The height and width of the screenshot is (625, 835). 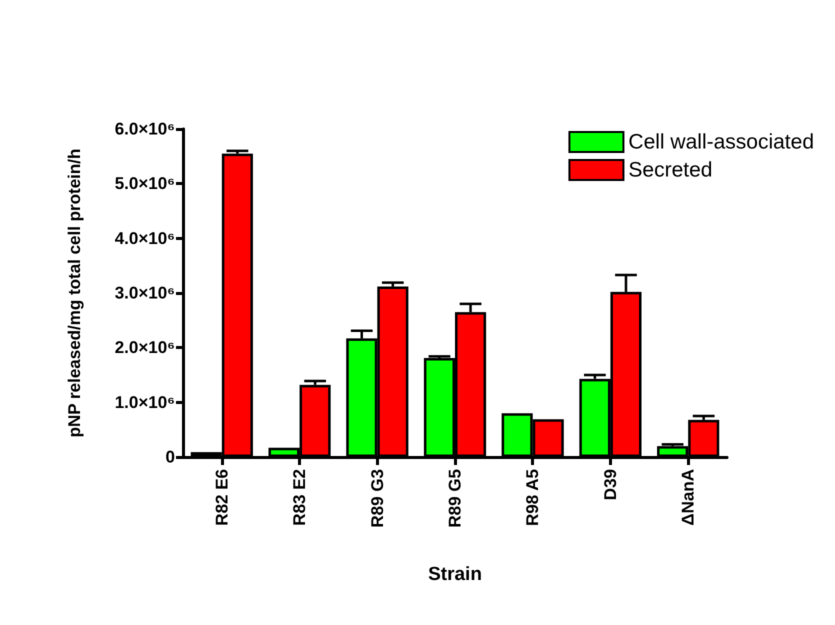 What do you see at coordinates (144, 348) in the screenshot?
I see `y-tick-label: 2.0×10⁶` at bounding box center [144, 348].